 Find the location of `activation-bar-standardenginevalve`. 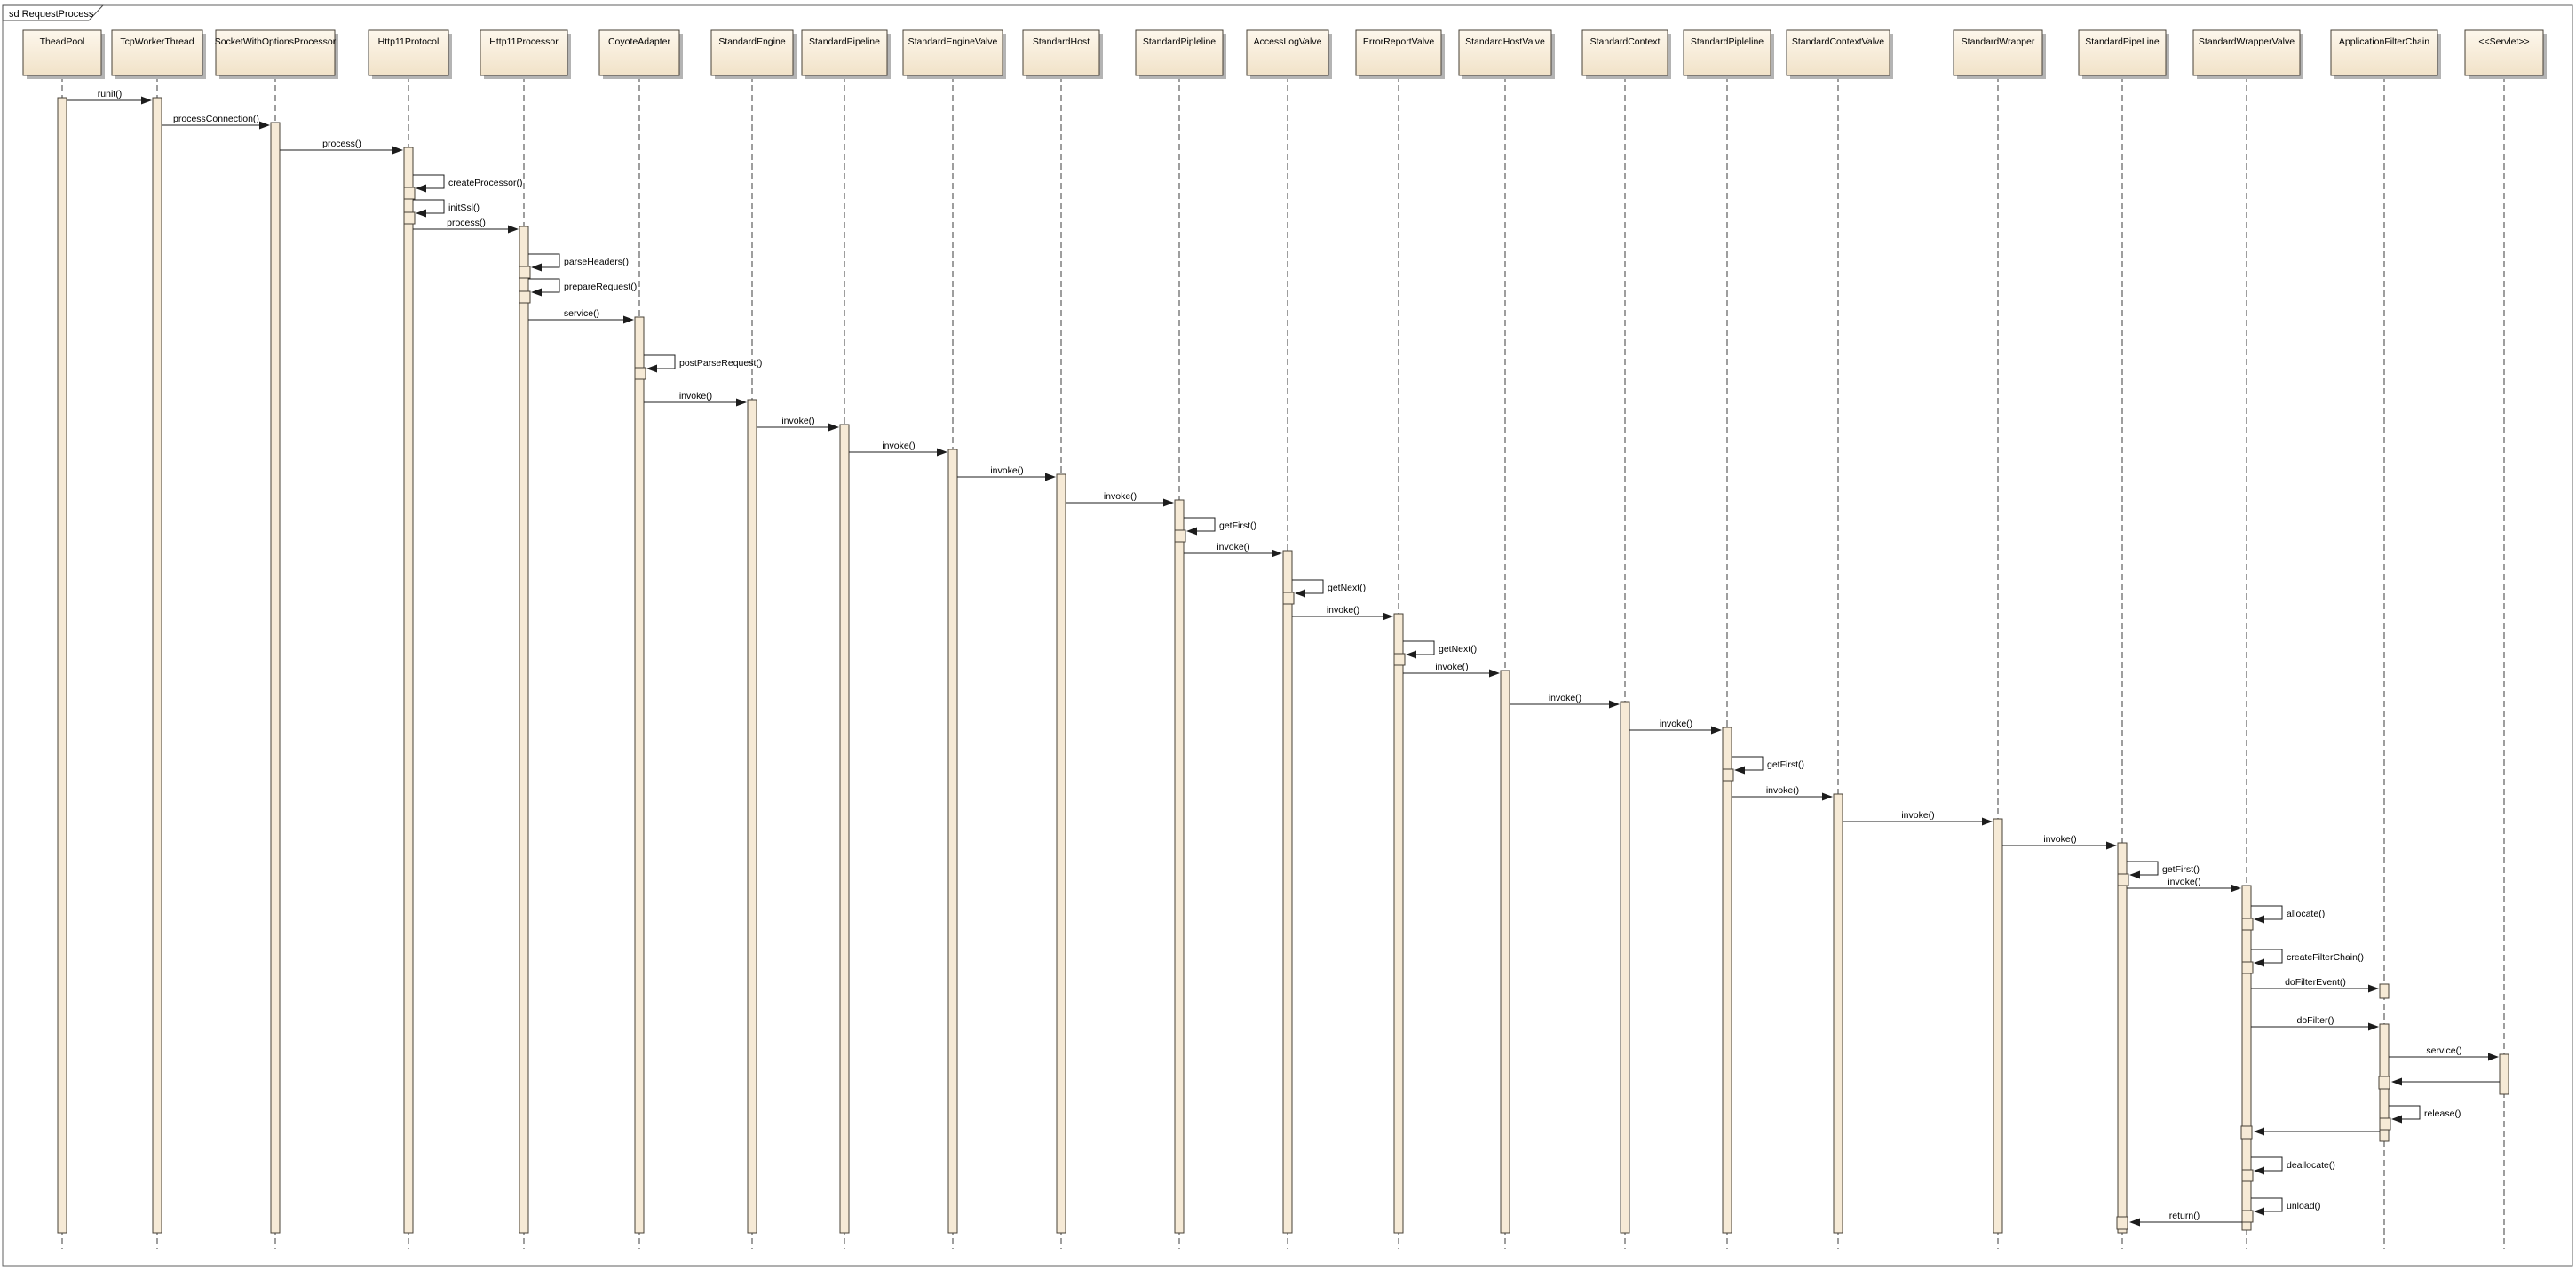

activation-bar-standardenginevalve is located at coordinates (952, 842).